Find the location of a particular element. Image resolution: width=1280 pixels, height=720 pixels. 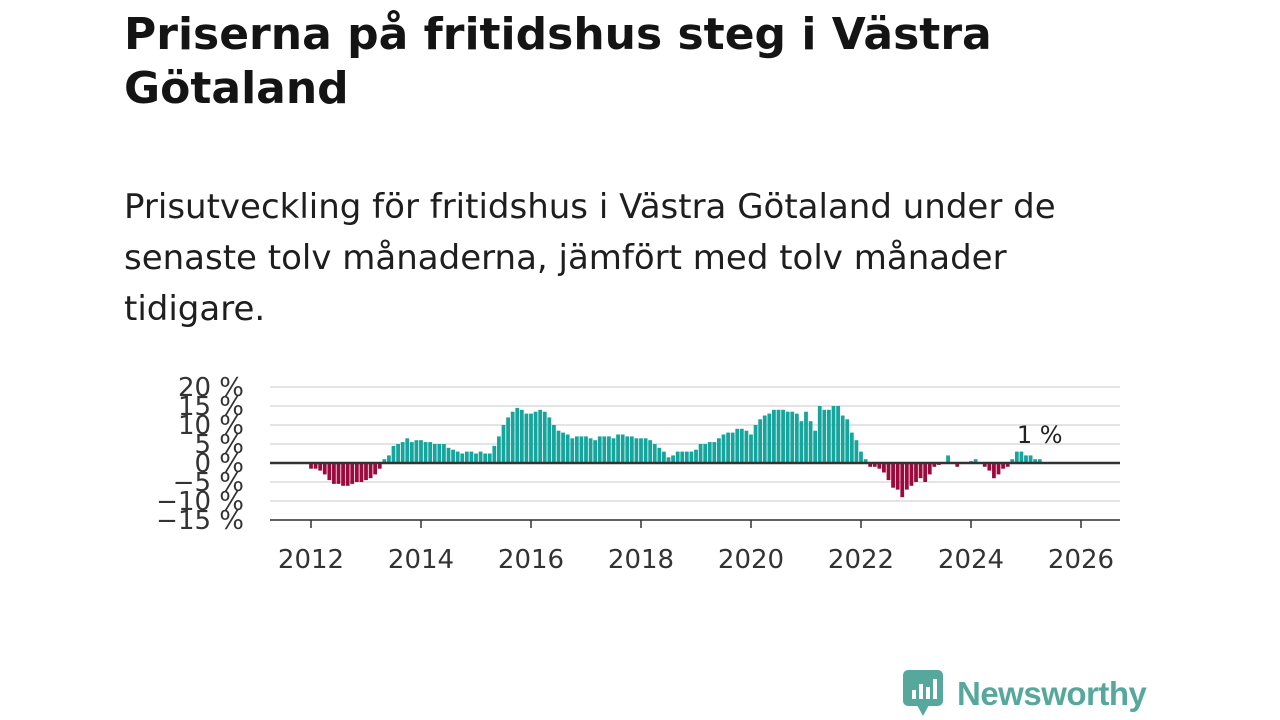

x-tick-label: 2012 is located at coordinates (311, 560).